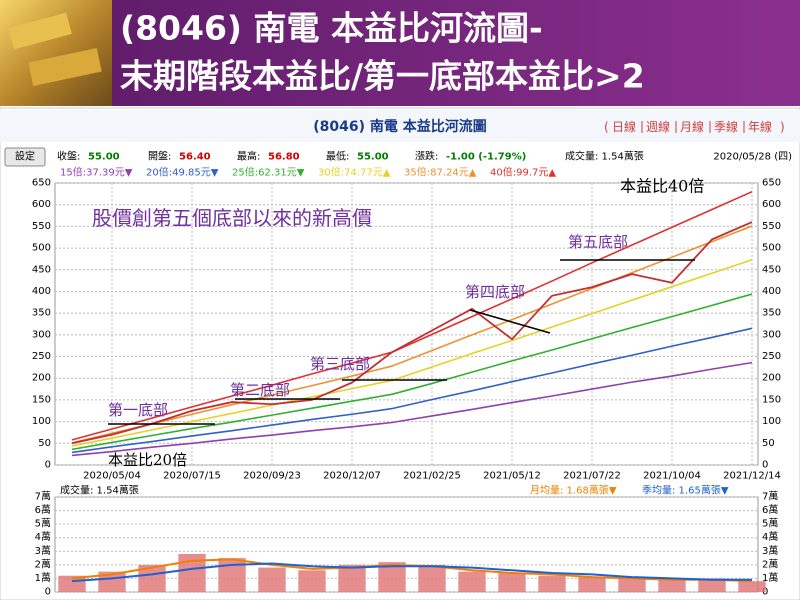 This screenshot has height=600, width=800. What do you see at coordinates (41, 248) in the screenshot?
I see `y-tick-label: 500` at bounding box center [41, 248].